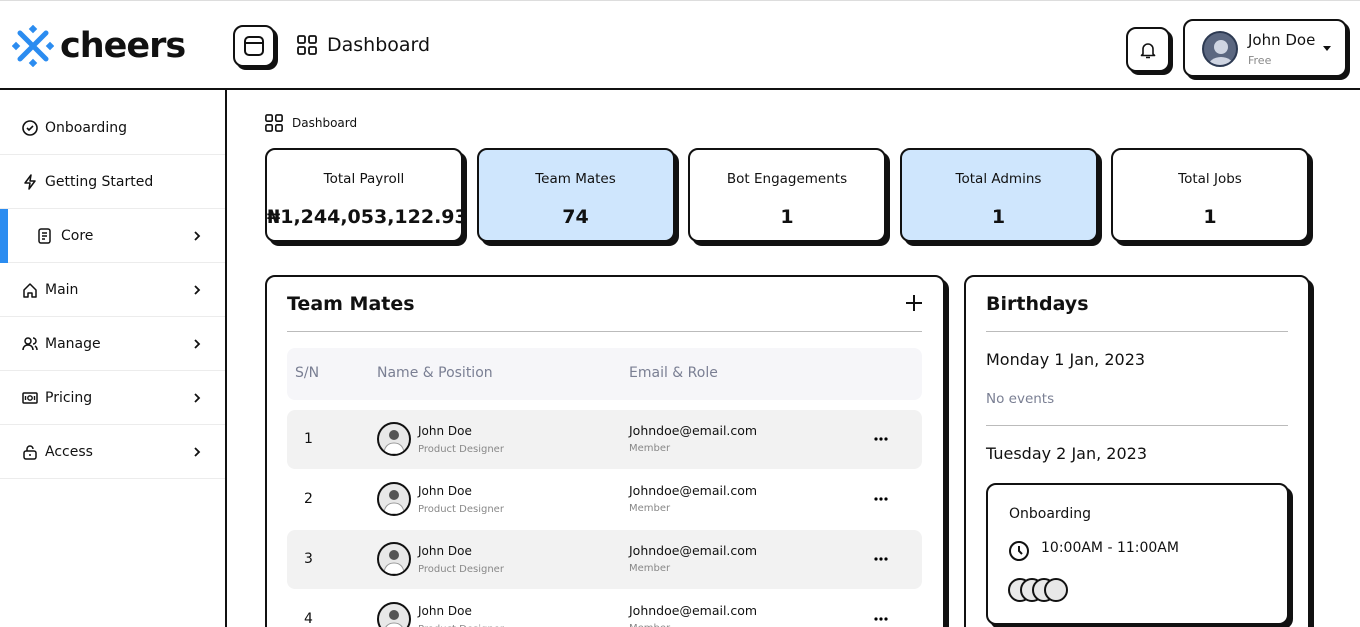 The height and width of the screenshot is (627, 1360). I want to click on active-indicator, so click(4, 236).